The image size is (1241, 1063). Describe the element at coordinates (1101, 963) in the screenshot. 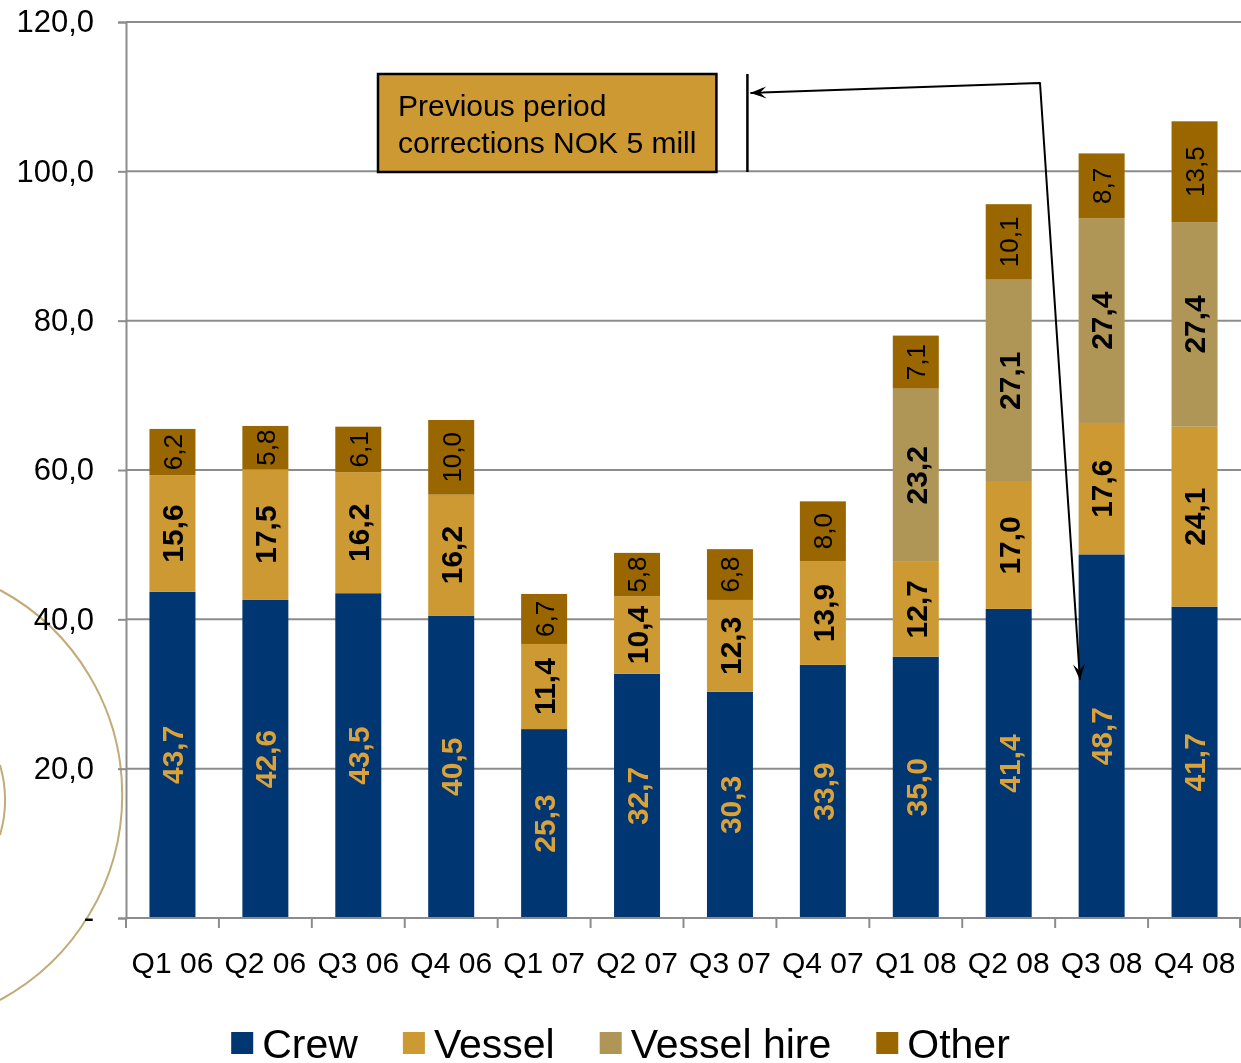

I see `x-tick-label: Q3 08` at that location.